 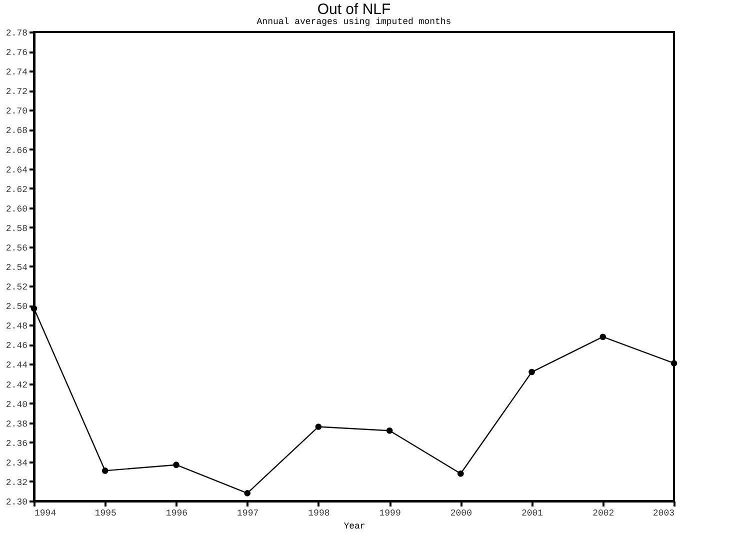 I want to click on y-tick-label: 2.30, so click(x=17, y=503).